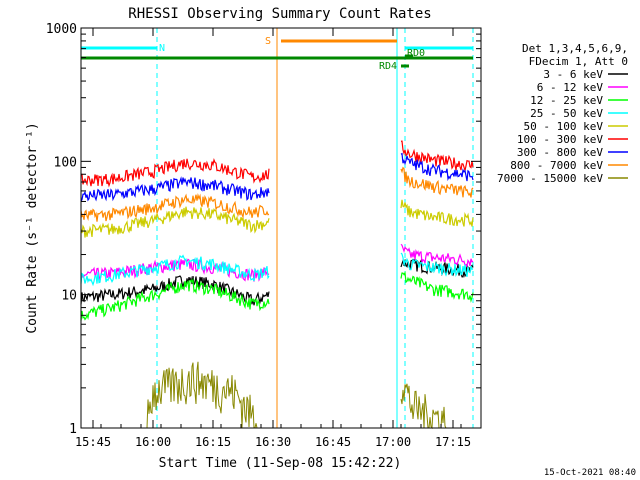 The width and height of the screenshot is (640, 480). Describe the element at coordinates (93, 442) in the screenshot. I see `x-tick-label-0: 15:45` at that location.